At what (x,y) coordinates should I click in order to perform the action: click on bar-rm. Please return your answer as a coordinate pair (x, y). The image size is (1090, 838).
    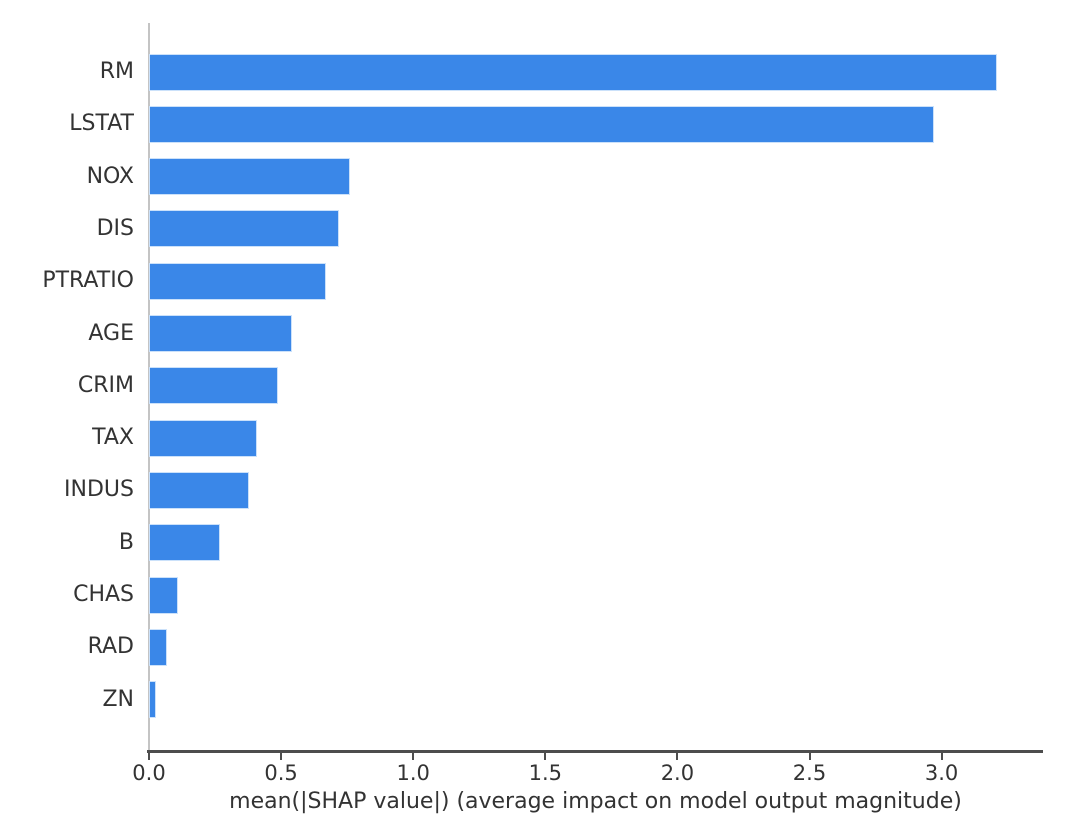
    Looking at the image, I should click on (573, 72).